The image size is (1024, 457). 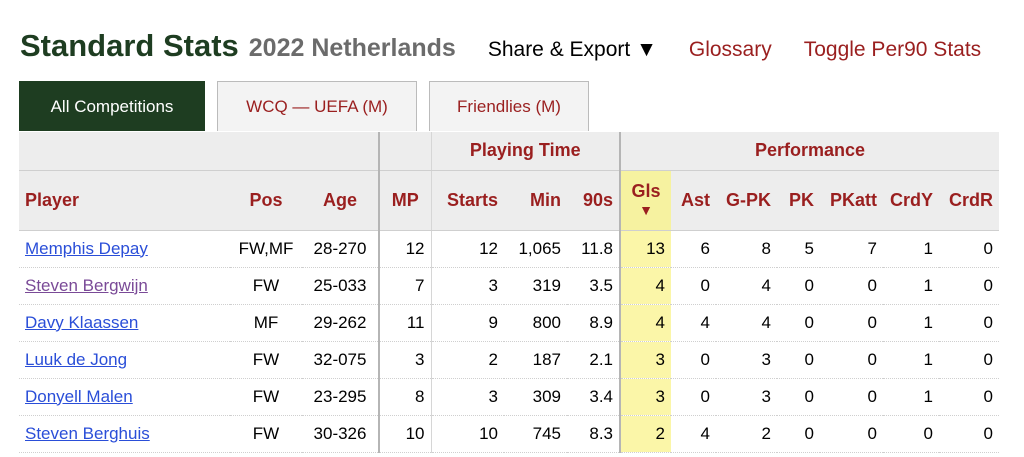 I want to click on col-header-gpk: G-PK, so click(x=746, y=200).